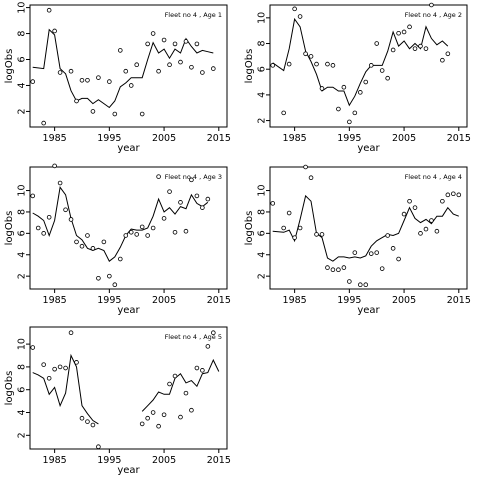  What do you see at coordinates (22, 276) in the screenshot?
I see `y-tick-label: 2` at bounding box center [22, 276].